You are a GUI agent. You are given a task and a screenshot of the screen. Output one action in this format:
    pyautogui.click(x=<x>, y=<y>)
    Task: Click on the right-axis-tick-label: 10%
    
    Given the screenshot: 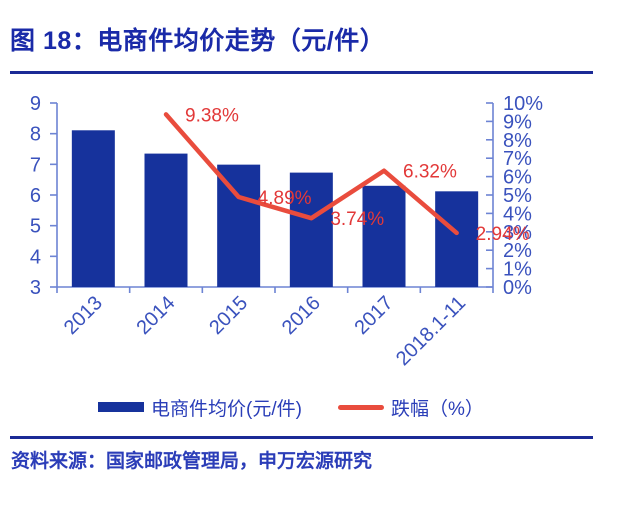 What is the action you would take?
    pyautogui.click(x=523, y=104)
    